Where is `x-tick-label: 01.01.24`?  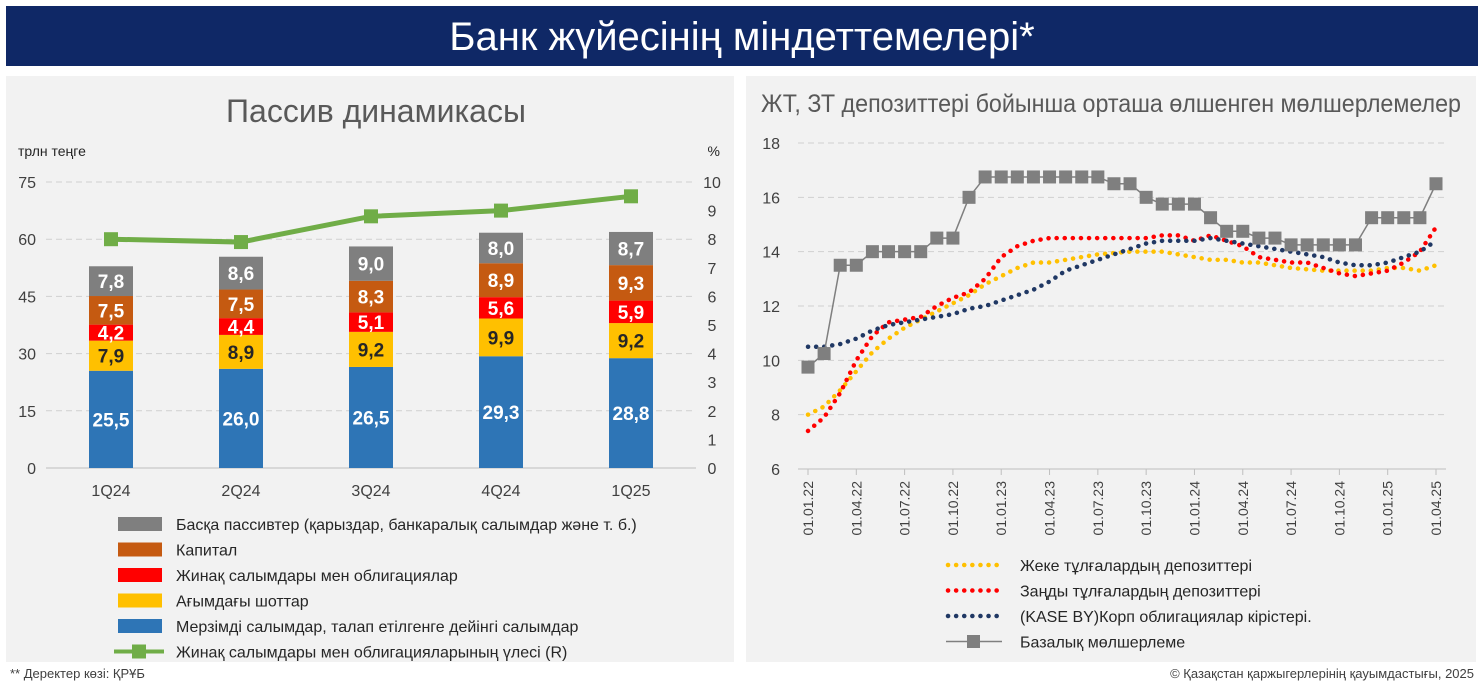
x-tick-label: 01.01.24 is located at coordinates (1194, 508).